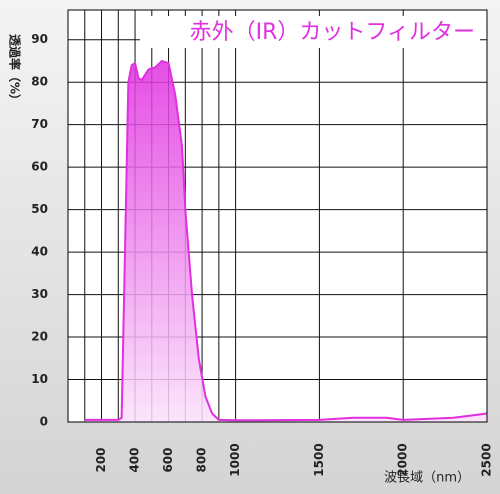 This screenshot has height=494, width=500. Describe the element at coordinates (101, 459) in the screenshot. I see `x-tick-label: 200` at that location.